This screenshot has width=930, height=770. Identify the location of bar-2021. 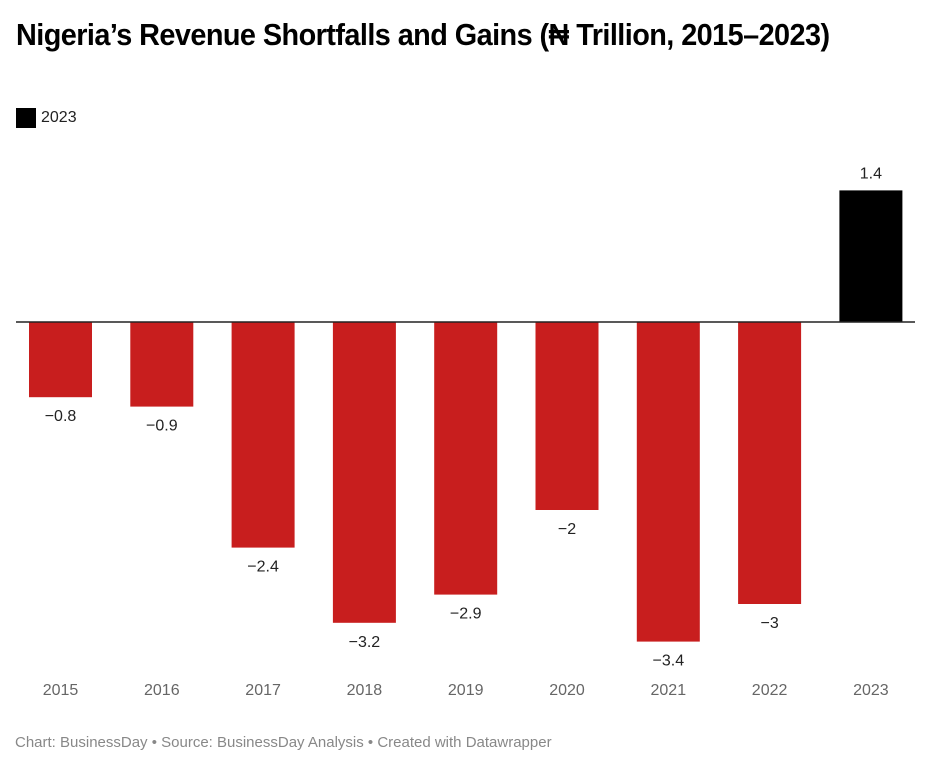
(668, 482).